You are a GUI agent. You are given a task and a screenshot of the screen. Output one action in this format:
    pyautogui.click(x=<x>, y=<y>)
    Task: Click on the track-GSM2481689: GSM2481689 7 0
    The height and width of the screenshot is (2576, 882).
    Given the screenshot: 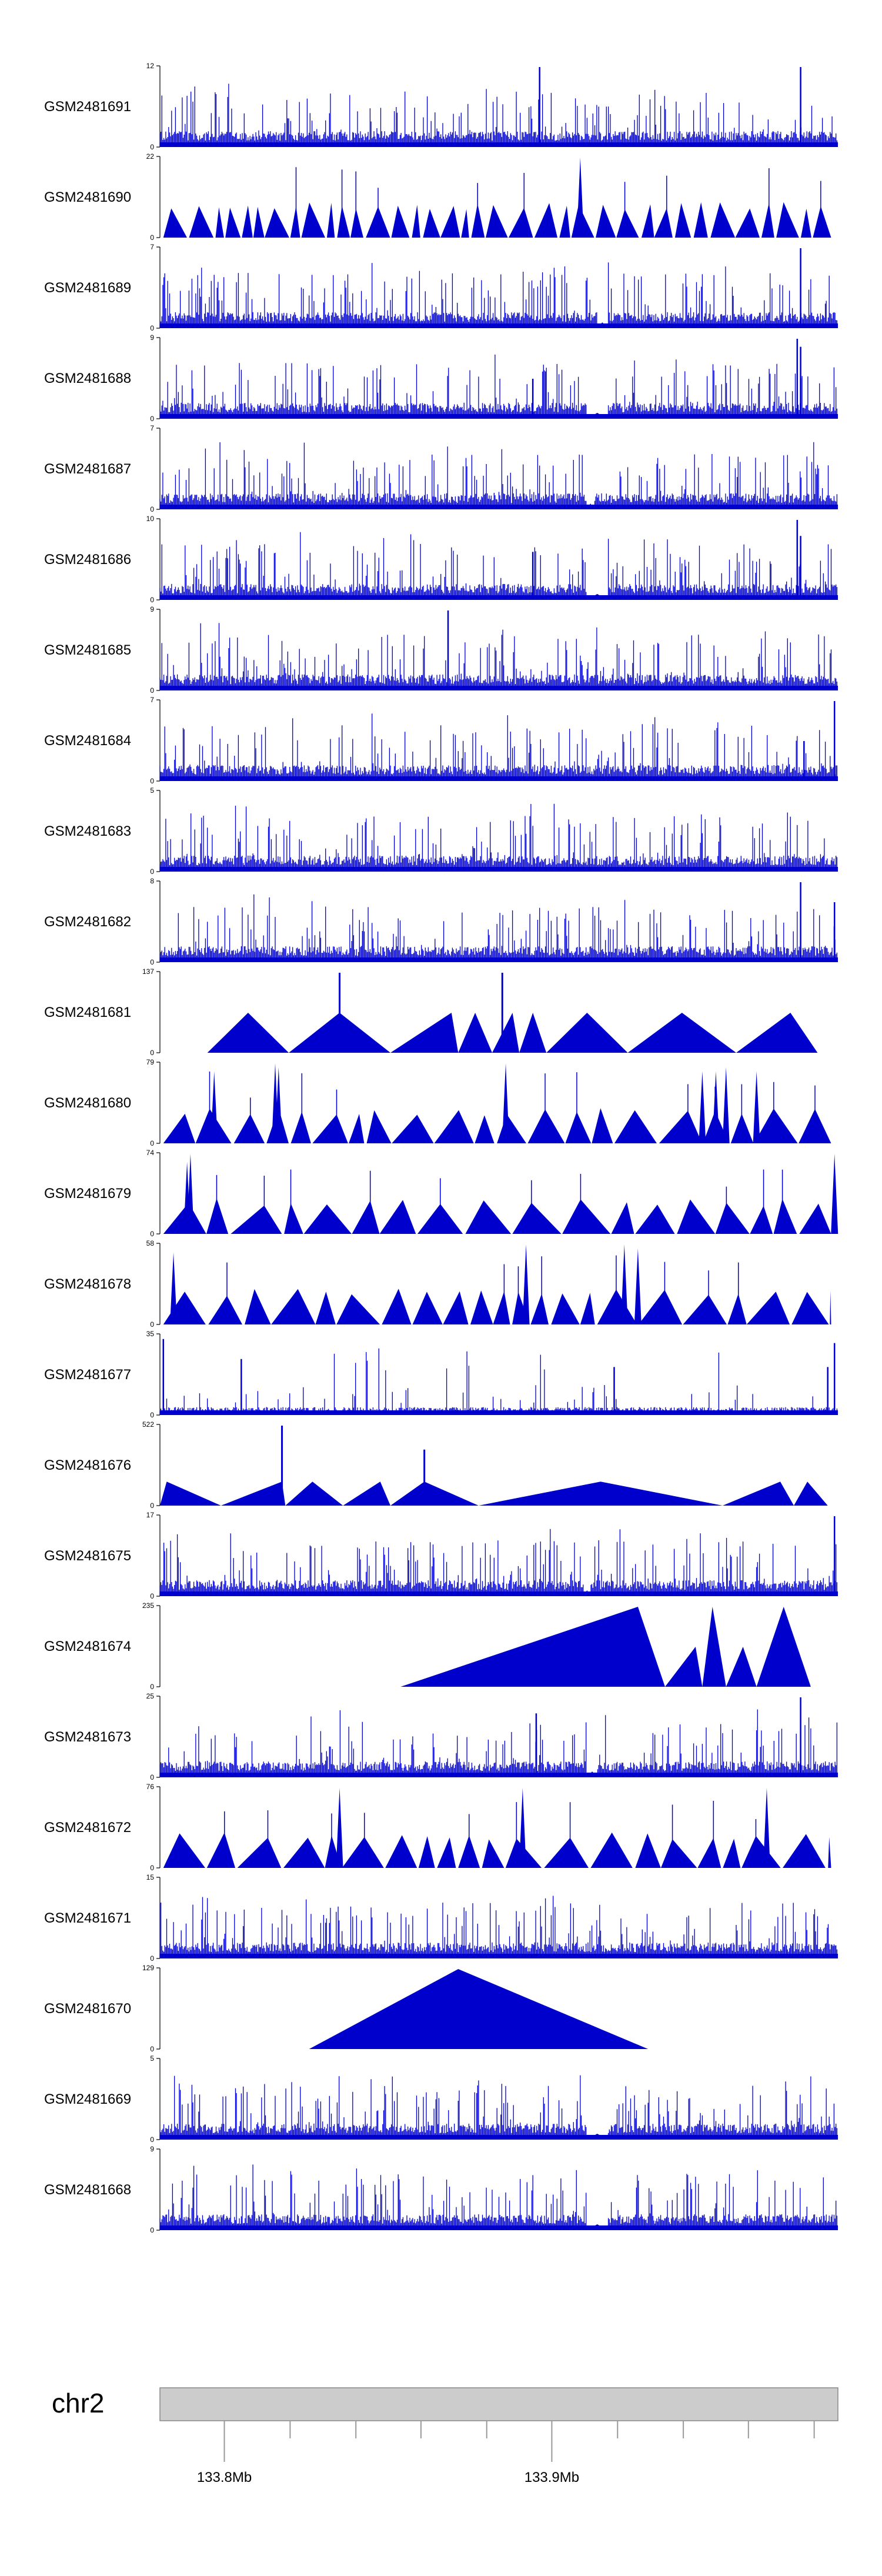 What is the action you would take?
    pyautogui.click(x=441, y=287)
    